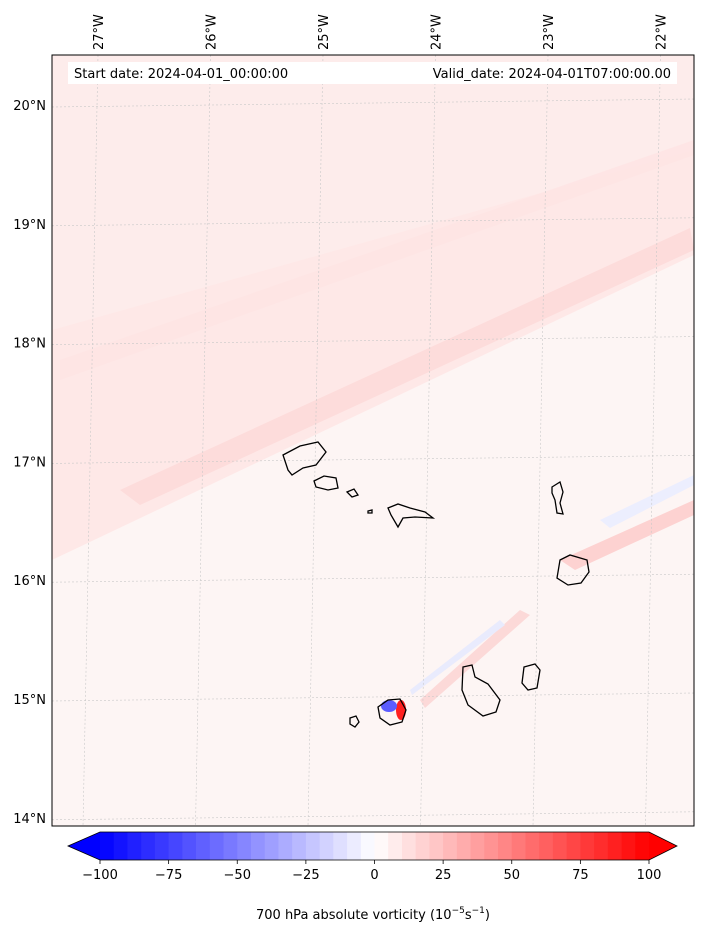 Image resolution: width=703 pixels, height=936 pixels. What do you see at coordinates (437, 32) in the screenshot?
I see `lon-tick-label: 24°W` at bounding box center [437, 32].